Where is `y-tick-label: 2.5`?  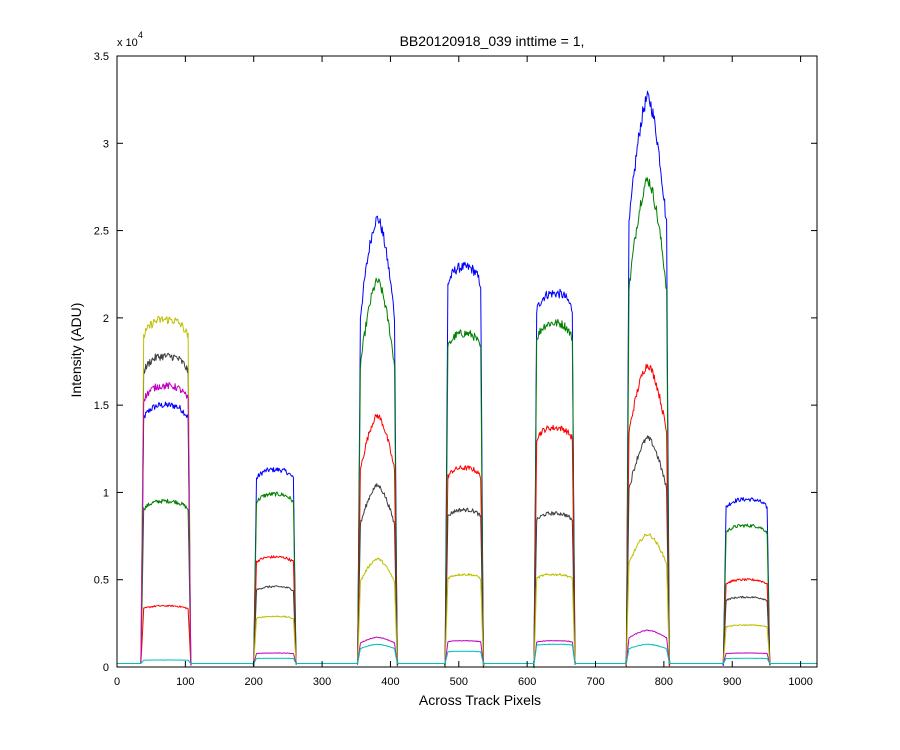 y-tick-label: 2.5 is located at coordinates (101, 232).